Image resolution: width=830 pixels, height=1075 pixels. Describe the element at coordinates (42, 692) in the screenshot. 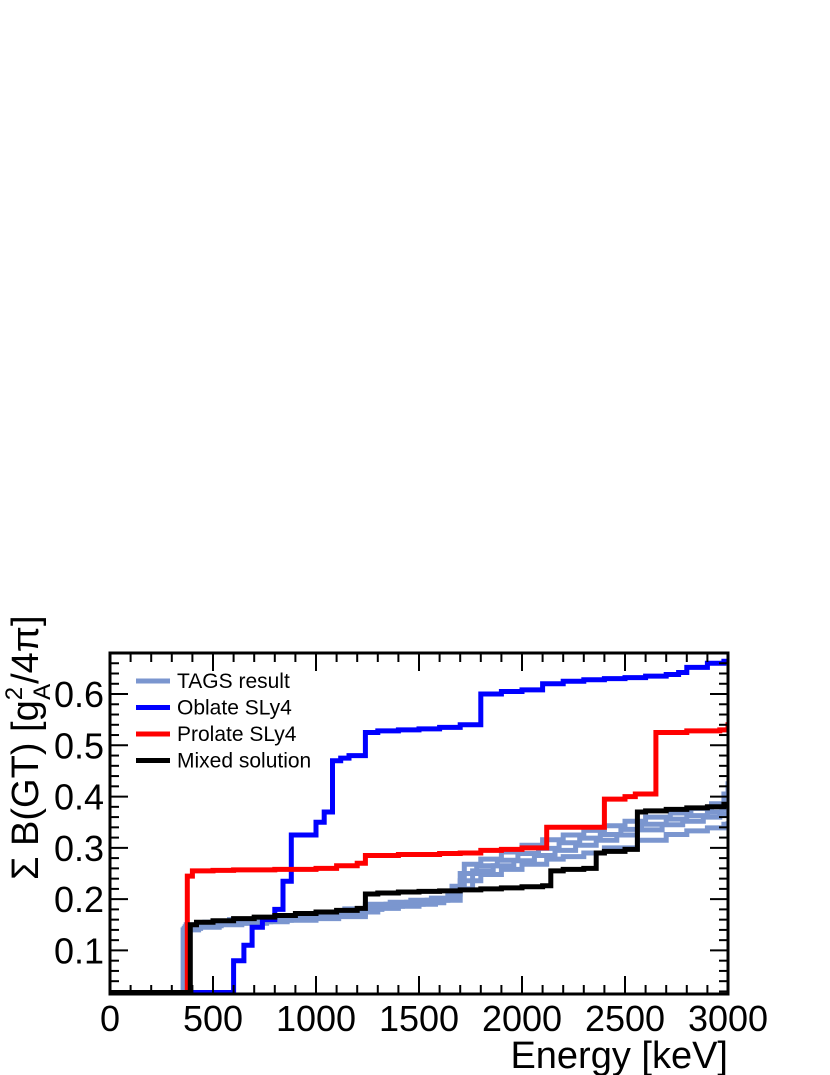

I see `y-axis-label-sub: A` at that location.